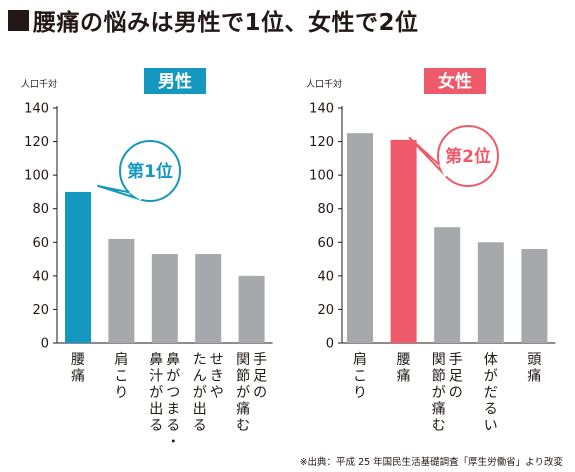 This screenshot has height=472, width=575. I want to click on x-tick-label: い, so click(491, 426).